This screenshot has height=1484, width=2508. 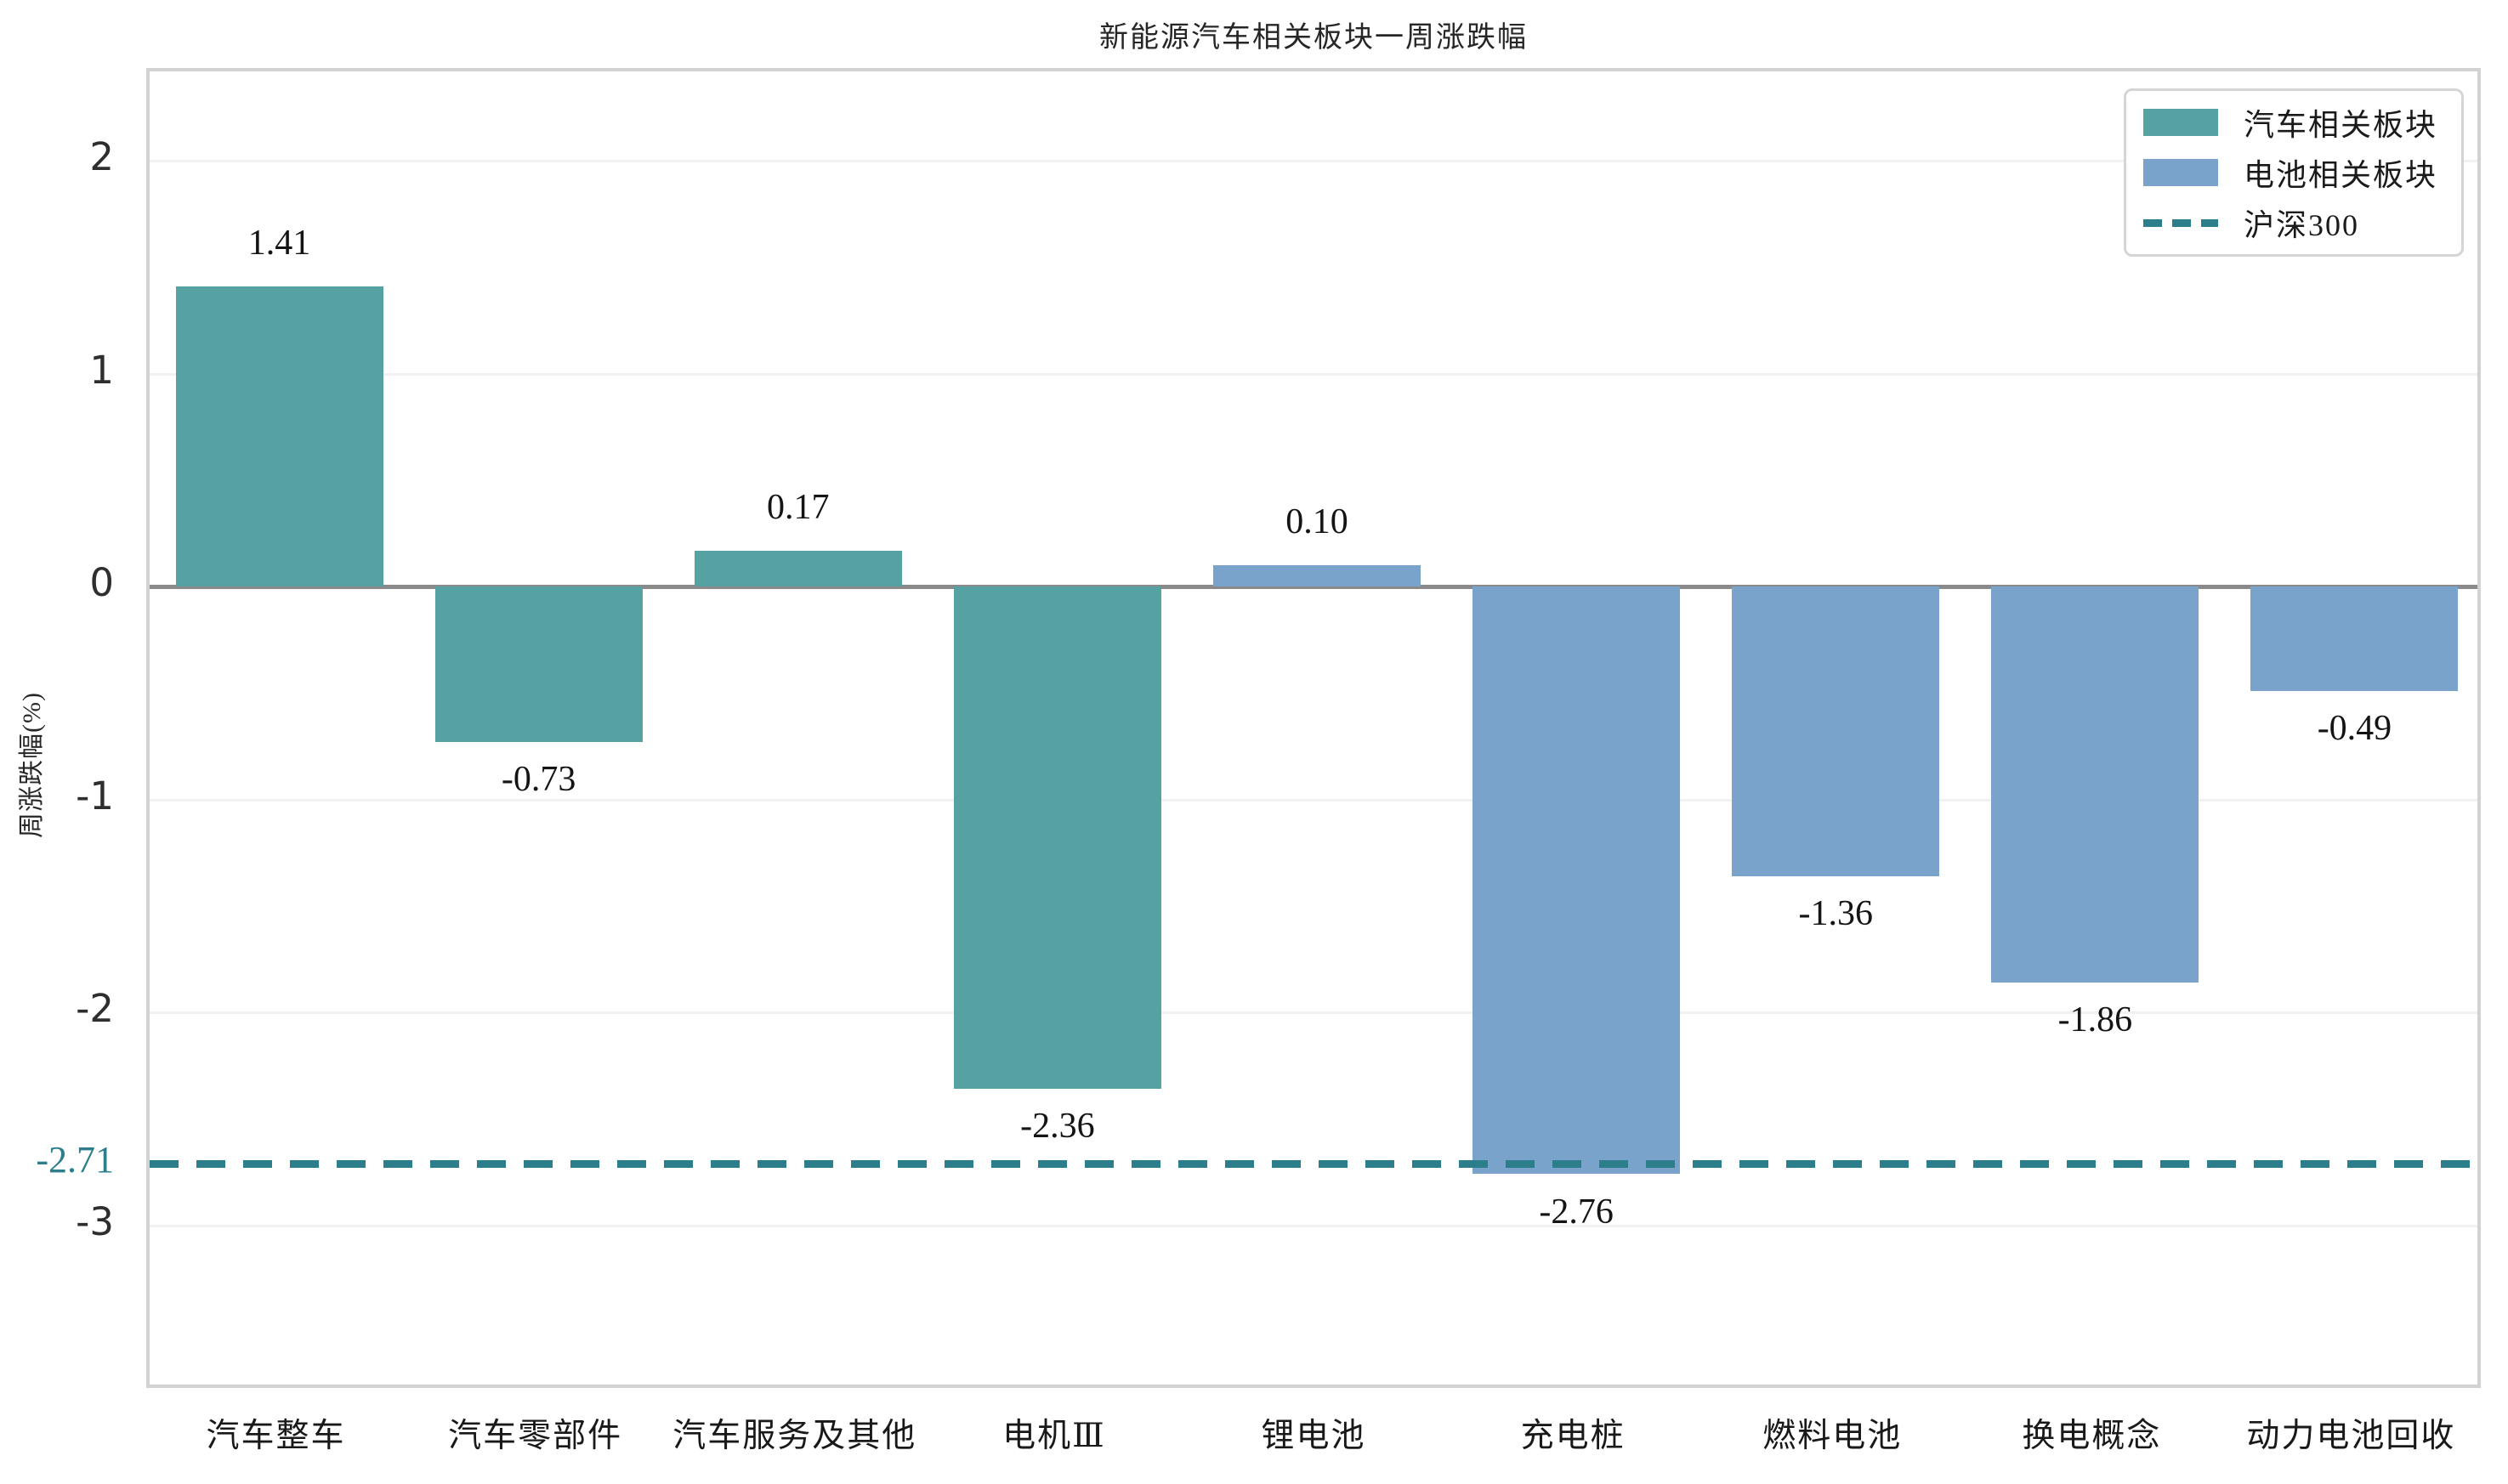 What do you see at coordinates (95, 1221) in the screenshot?
I see `y-tick-label: -3` at bounding box center [95, 1221].